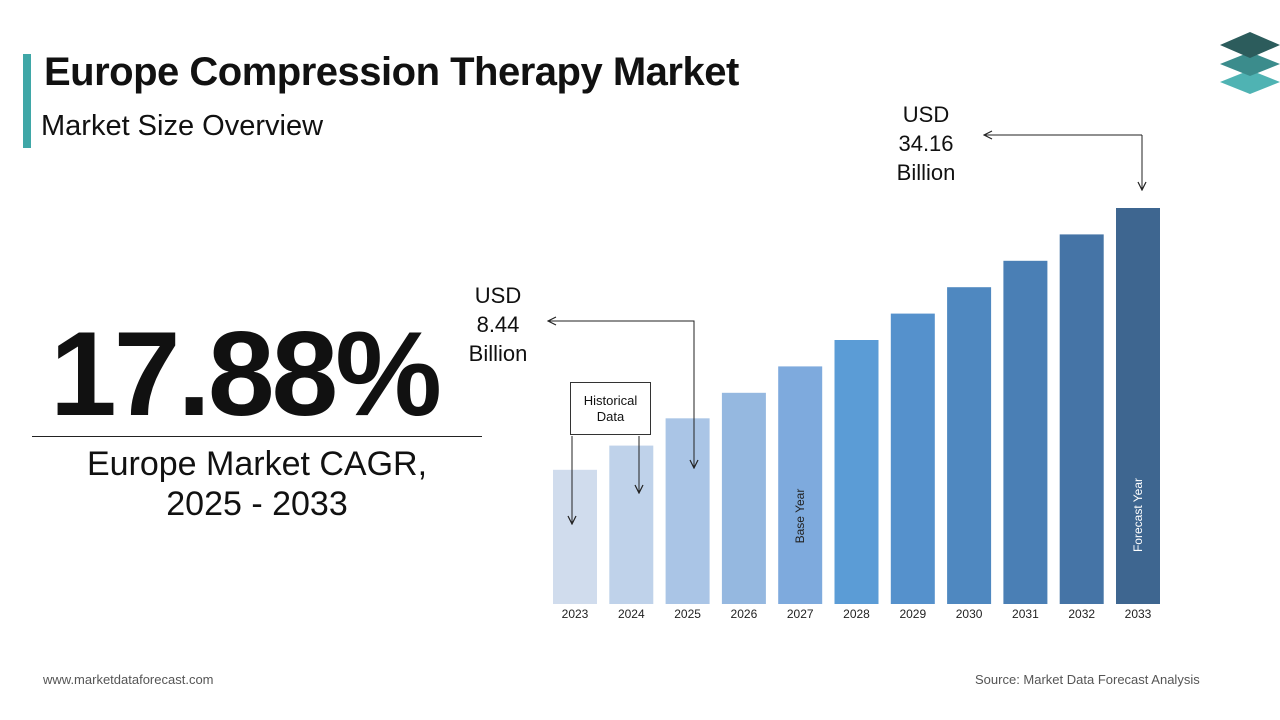 Image resolution: width=1280 pixels, height=720 pixels. Describe the element at coordinates (498, 295) in the screenshot. I see `start-callout-line1: USD` at that location.